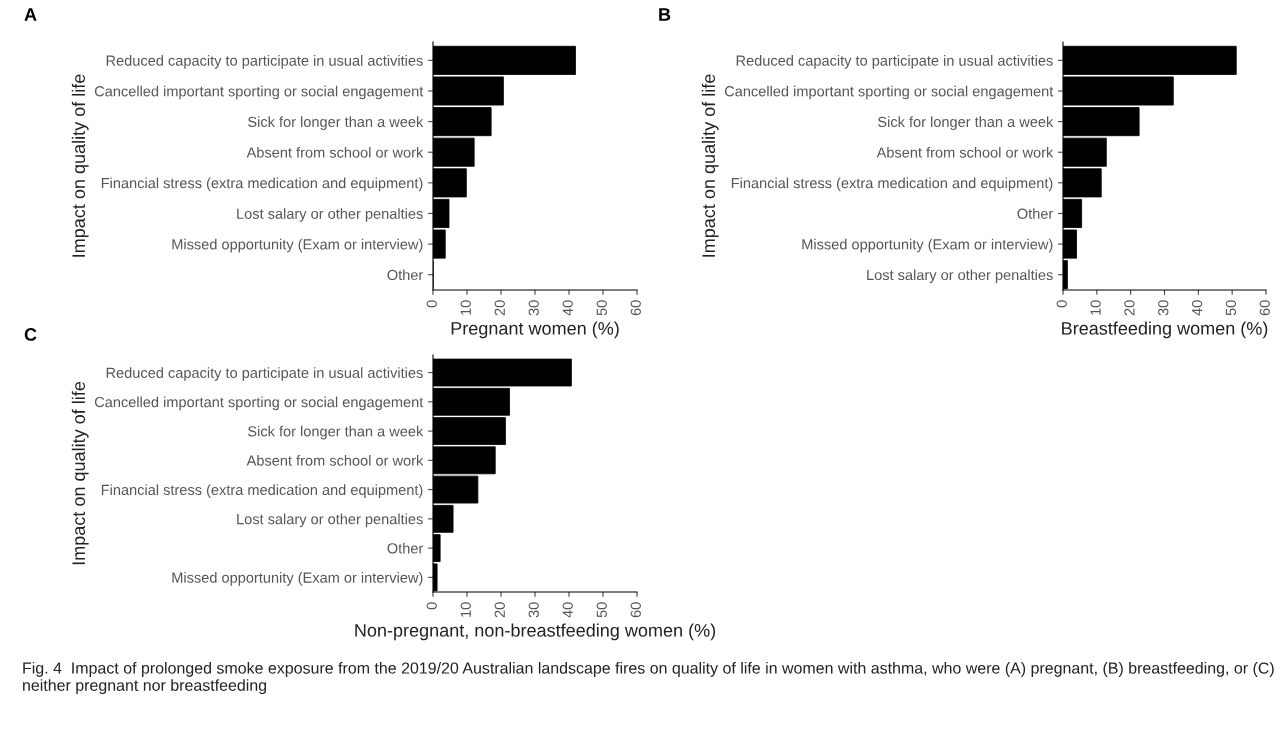 This screenshot has width=1283, height=729. Describe the element at coordinates (1165, 330) in the screenshot. I see `x-axis-title: Breastfeeding women (%)` at that location.